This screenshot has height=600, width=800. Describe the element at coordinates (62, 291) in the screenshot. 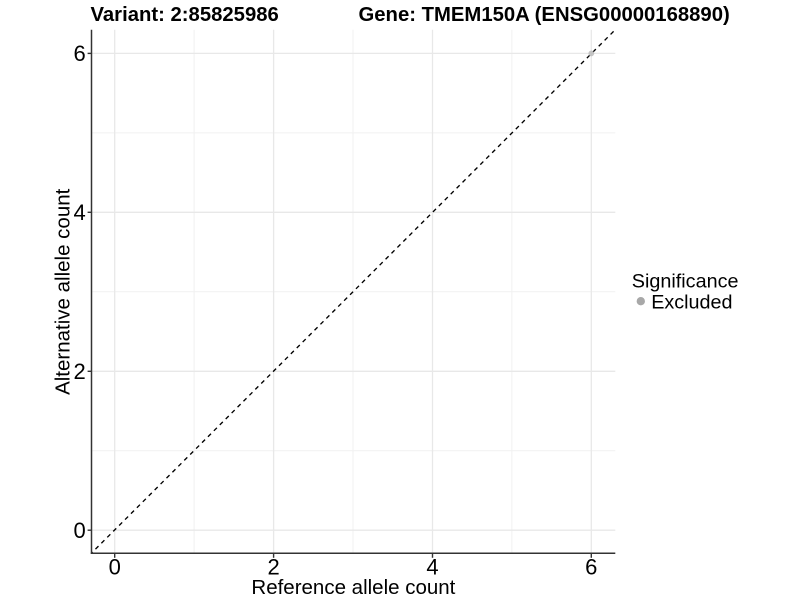

I see `svg-text: Alternative allele count` at that location.